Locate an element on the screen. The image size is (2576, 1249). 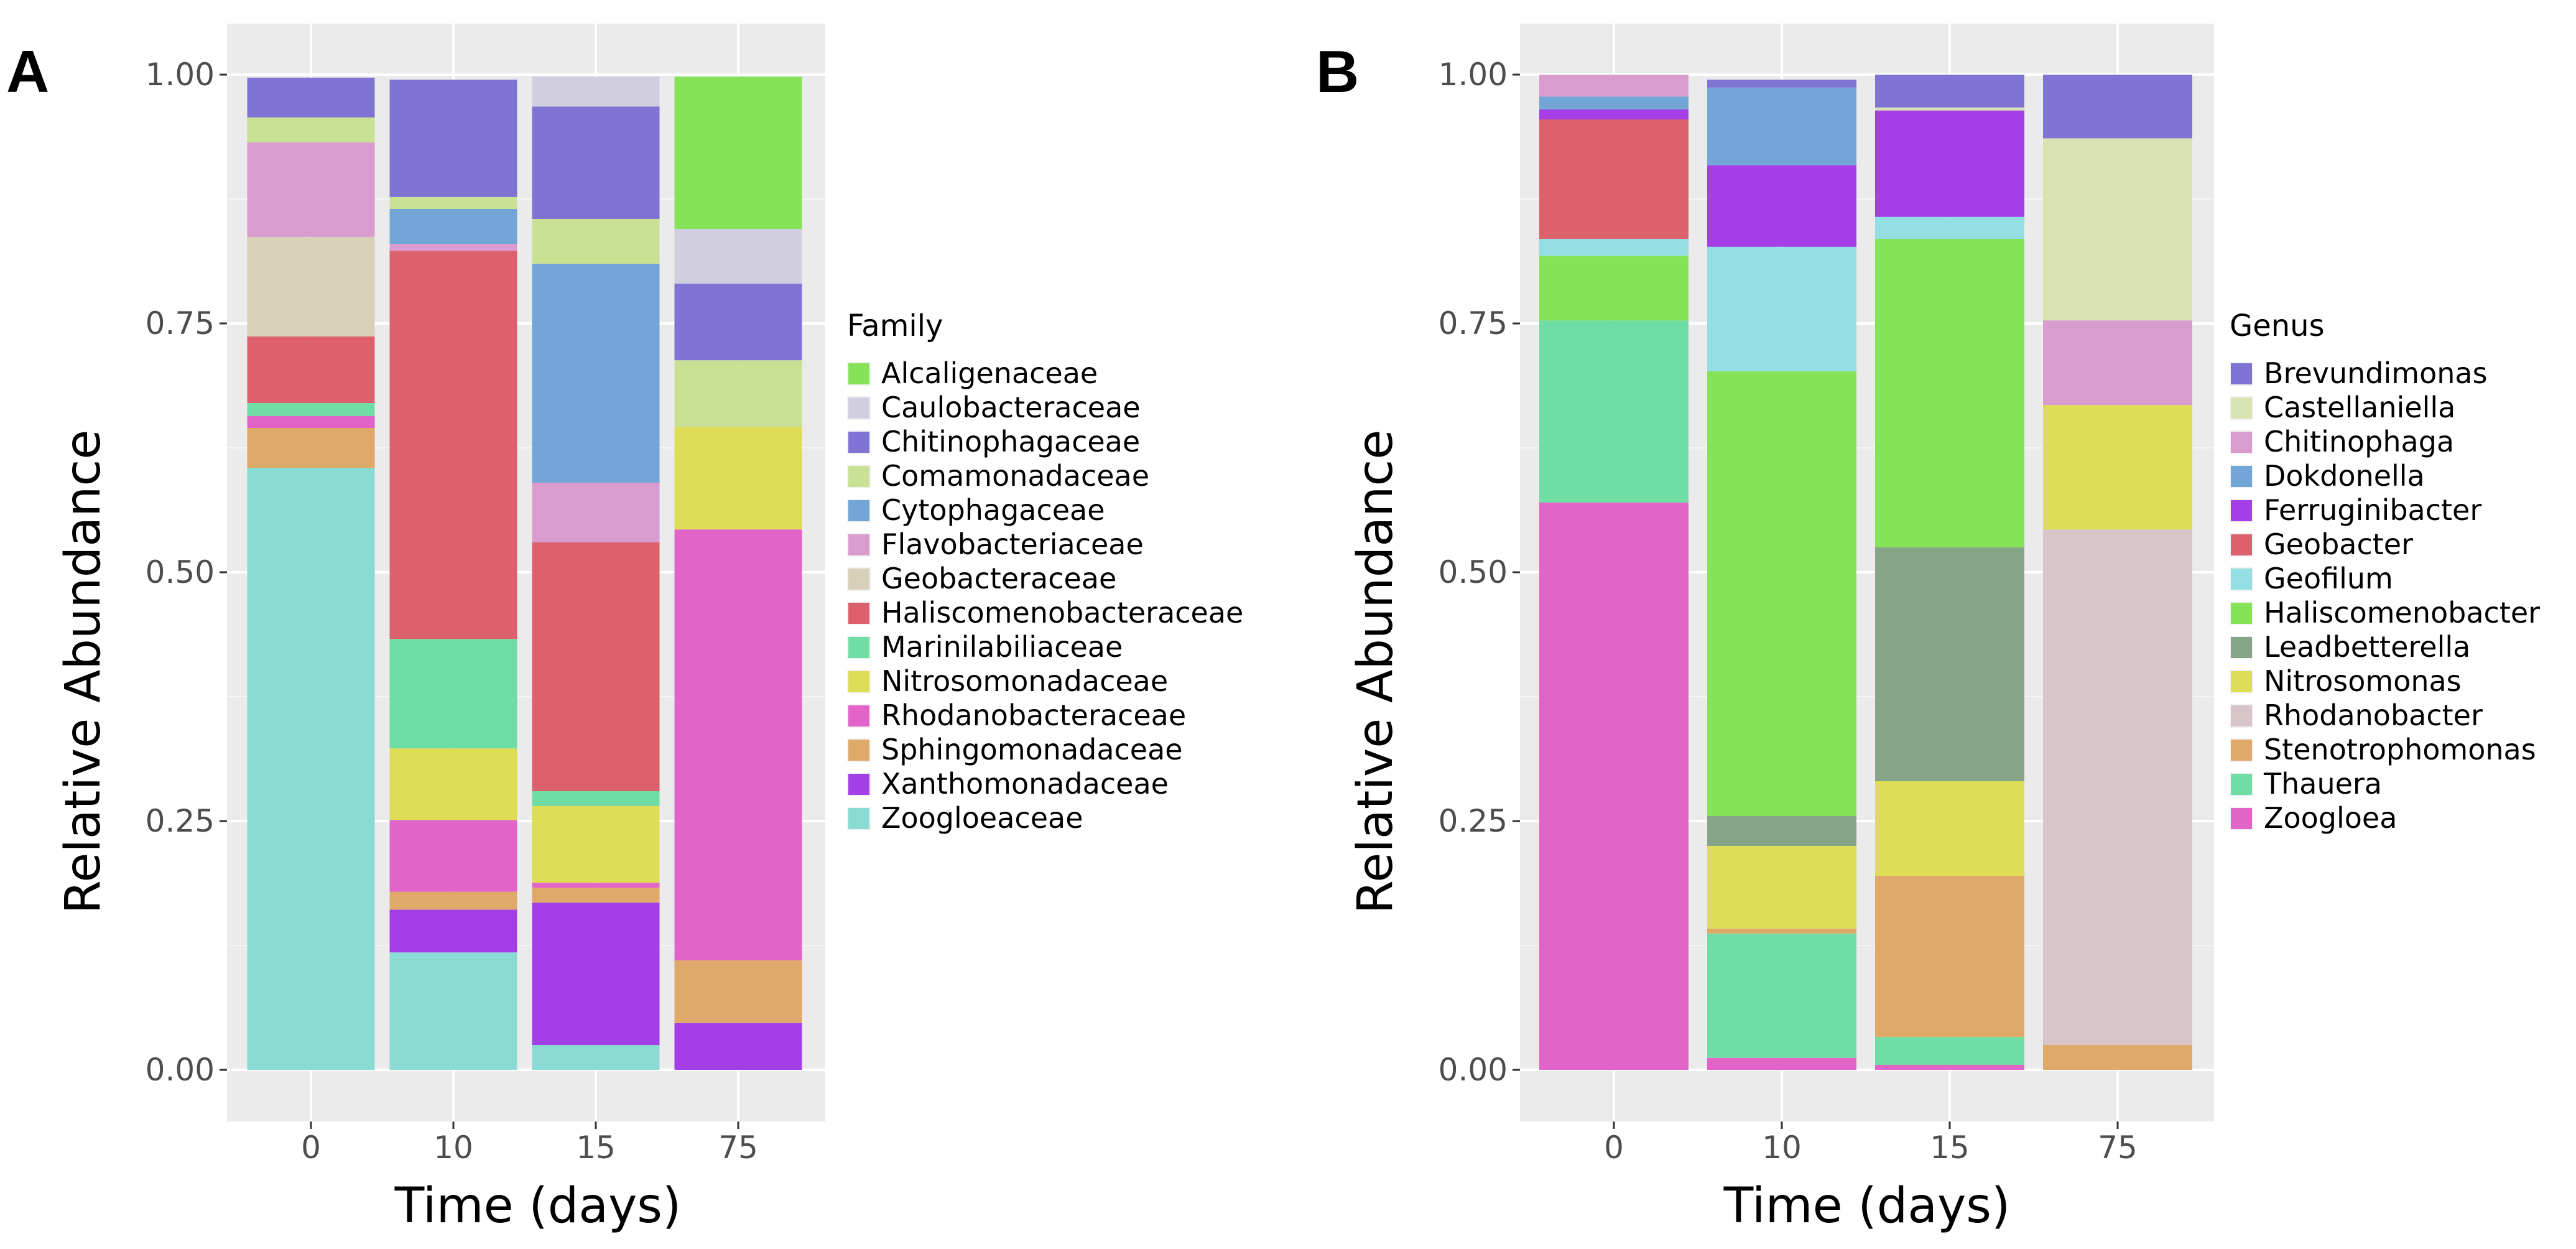
legend-item-comamonadaceae: Comamonadaceae is located at coordinates (998, 476).